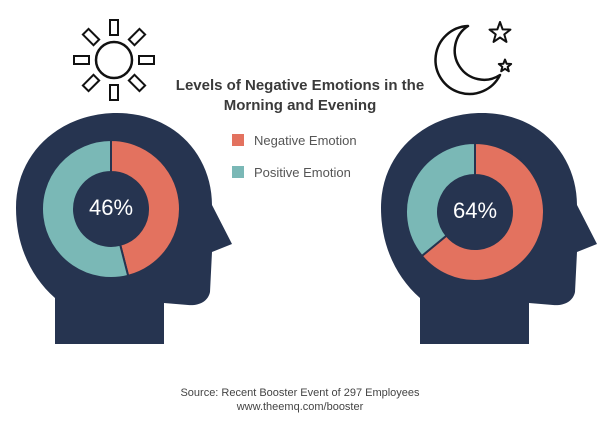 This screenshot has height=422, width=600. I want to click on legend-label-positive: Positive Emotion, so click(302, 172).